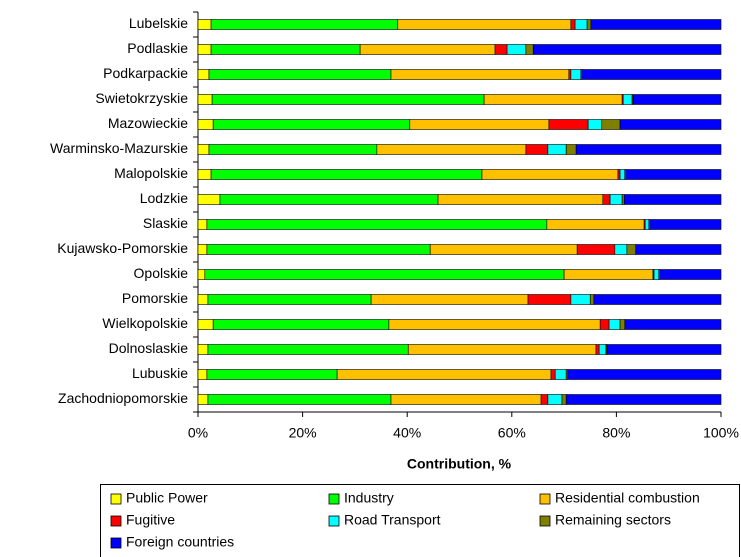  Describe the element at coordinates (122, 248) in the screenshot. I see `y-tick-label: Kujawsko-Pomorskie` at that location.